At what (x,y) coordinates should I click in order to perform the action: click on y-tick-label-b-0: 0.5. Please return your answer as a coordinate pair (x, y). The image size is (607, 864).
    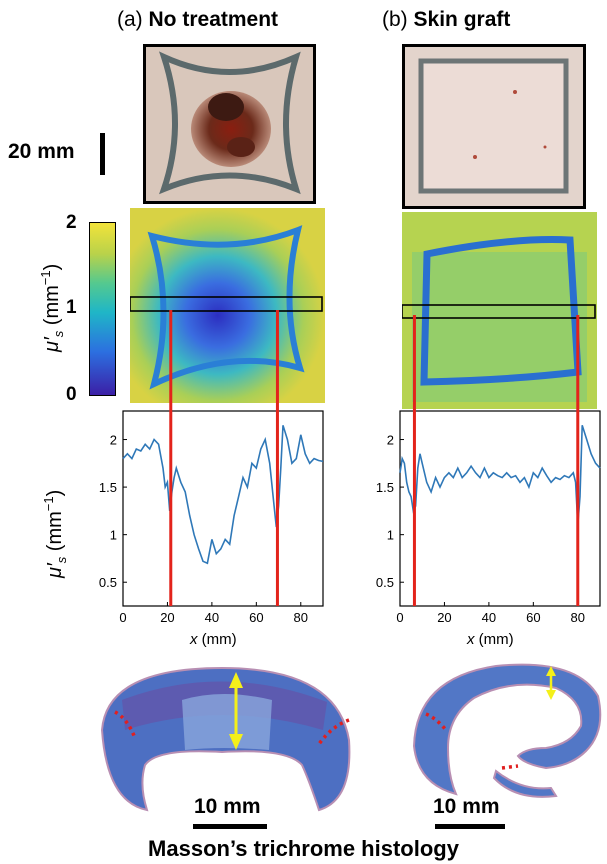
    Looking at the image, I should click on (385, 582).